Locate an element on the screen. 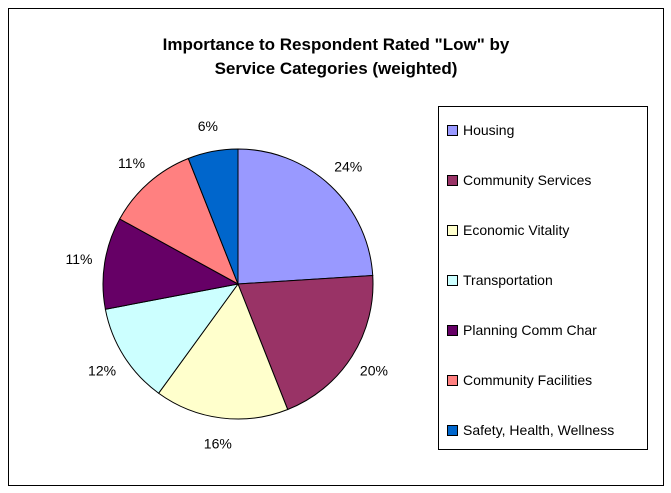 The width and height of the screenshot is (671, 493). legend-item: Housing is located at coordinates (480, 130).